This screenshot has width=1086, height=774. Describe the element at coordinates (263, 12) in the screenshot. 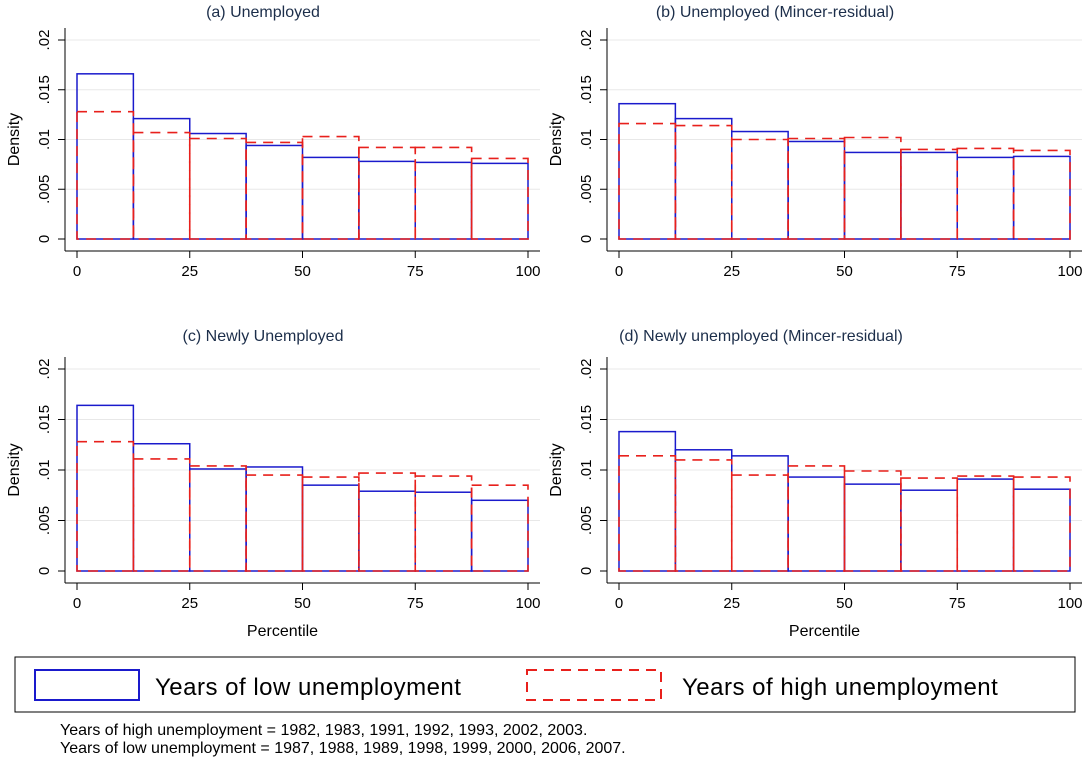

I see `panel-title: (a) Unemployed` at that location.